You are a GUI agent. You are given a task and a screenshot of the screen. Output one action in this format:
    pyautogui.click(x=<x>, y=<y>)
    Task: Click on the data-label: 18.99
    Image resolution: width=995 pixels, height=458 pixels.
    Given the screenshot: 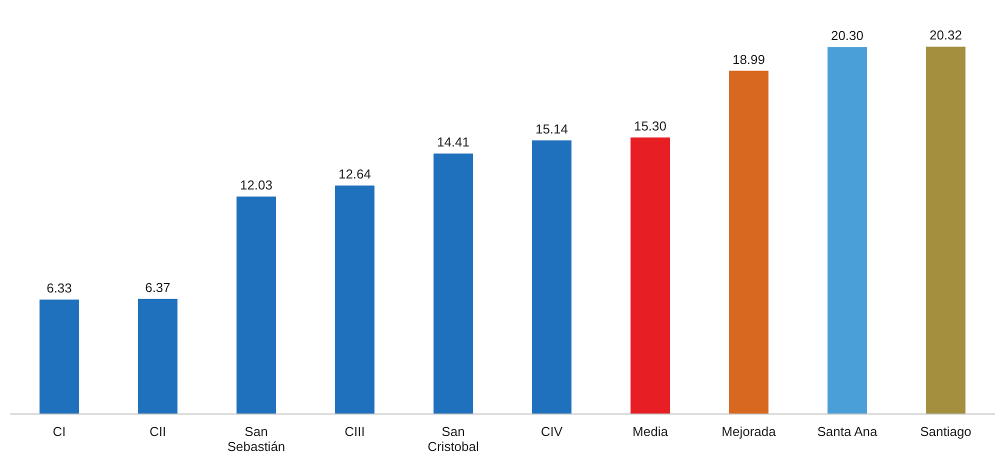 What is the action you would take?
    pyautogui.click(x=749, y=59)
    